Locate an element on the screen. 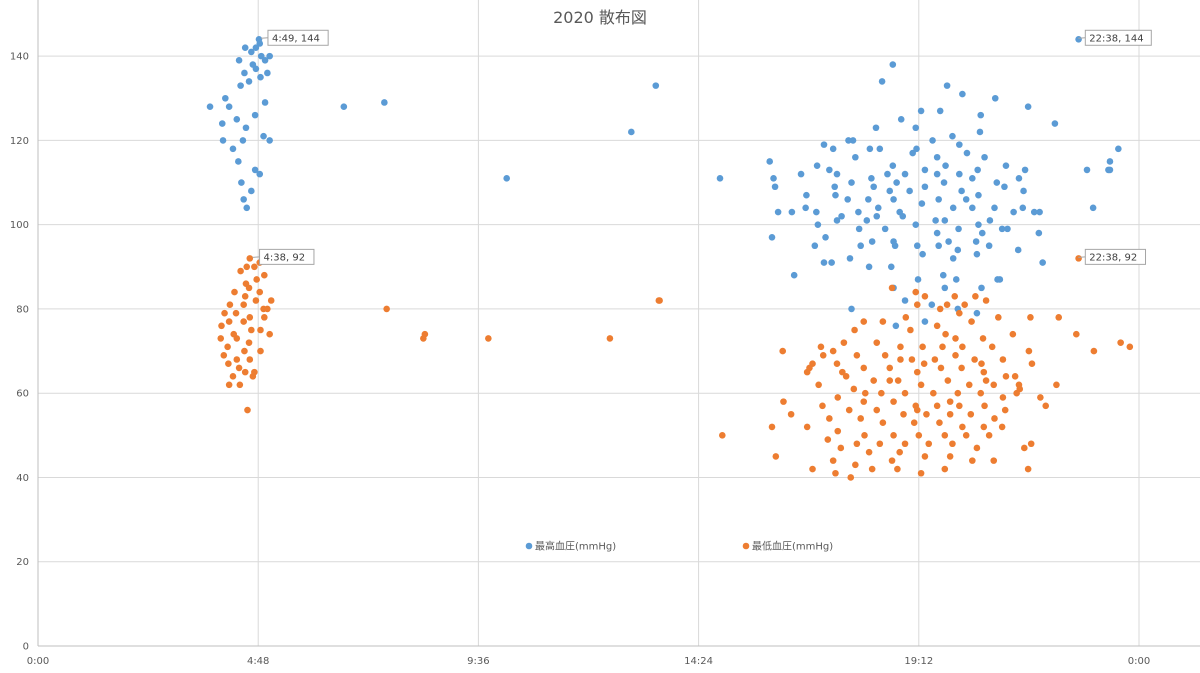 This screenshot has height=673, width=1200. x-tick-label-3: 14:24 is located at coordinates (698, 661).